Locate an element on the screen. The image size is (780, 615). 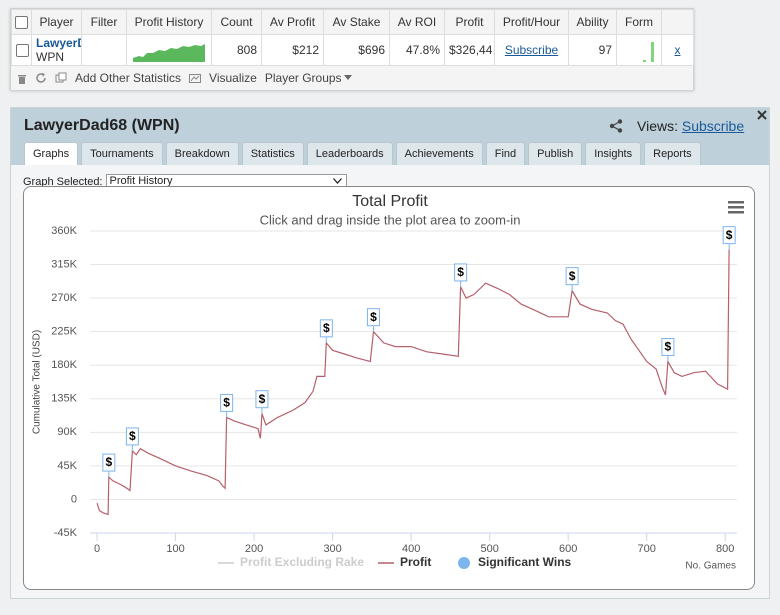
y-tick-label: 0 is located at coordinates (74, 499).